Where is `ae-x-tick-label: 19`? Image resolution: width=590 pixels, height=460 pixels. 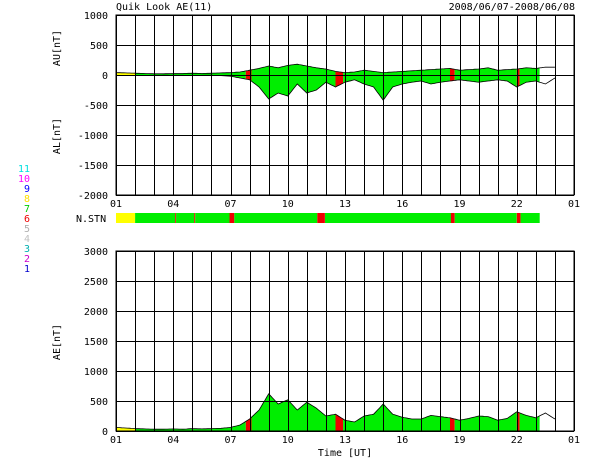
ae-x-tick-label: 19 is located at coordinates (459, 440).